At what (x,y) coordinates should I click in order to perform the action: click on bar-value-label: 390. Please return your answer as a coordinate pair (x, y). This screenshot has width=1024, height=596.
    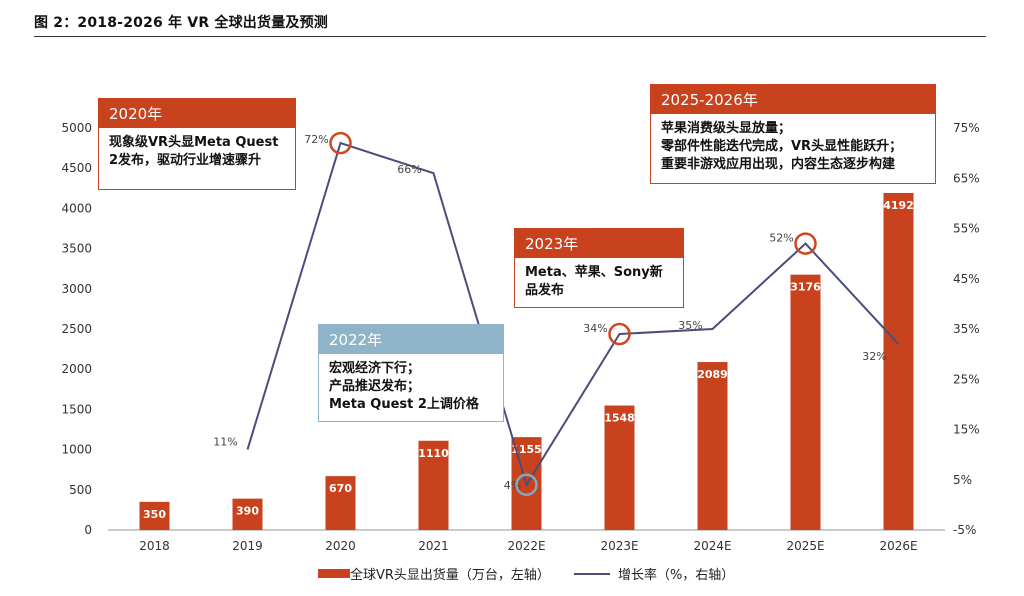
    Looking at the image, I should click on (247, 511).